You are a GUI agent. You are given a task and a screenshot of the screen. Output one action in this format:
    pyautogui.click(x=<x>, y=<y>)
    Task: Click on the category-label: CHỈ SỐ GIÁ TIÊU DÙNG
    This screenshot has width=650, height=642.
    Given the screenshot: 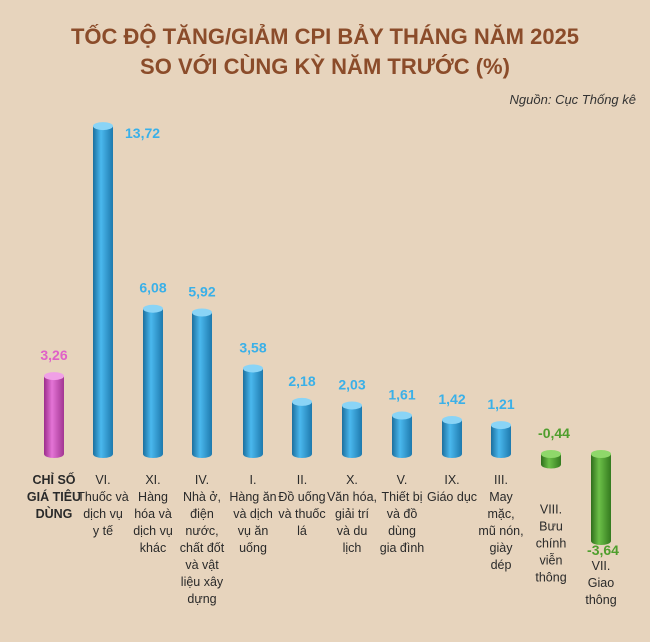 What is the action you would take?
    pyautogui.click(x=54, y=496)
    